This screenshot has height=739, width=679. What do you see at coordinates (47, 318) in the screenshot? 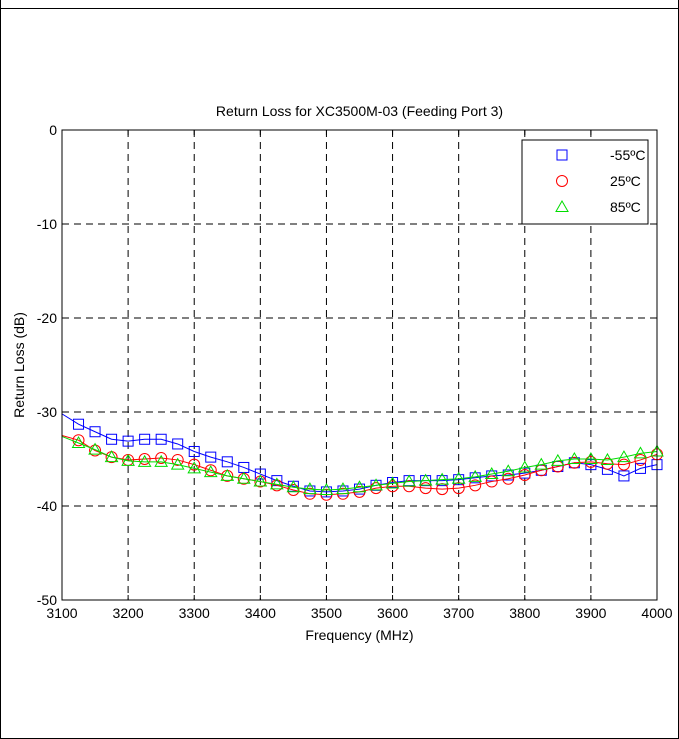
I see `y-tick-label: -20` at bounding box center [47, 318].